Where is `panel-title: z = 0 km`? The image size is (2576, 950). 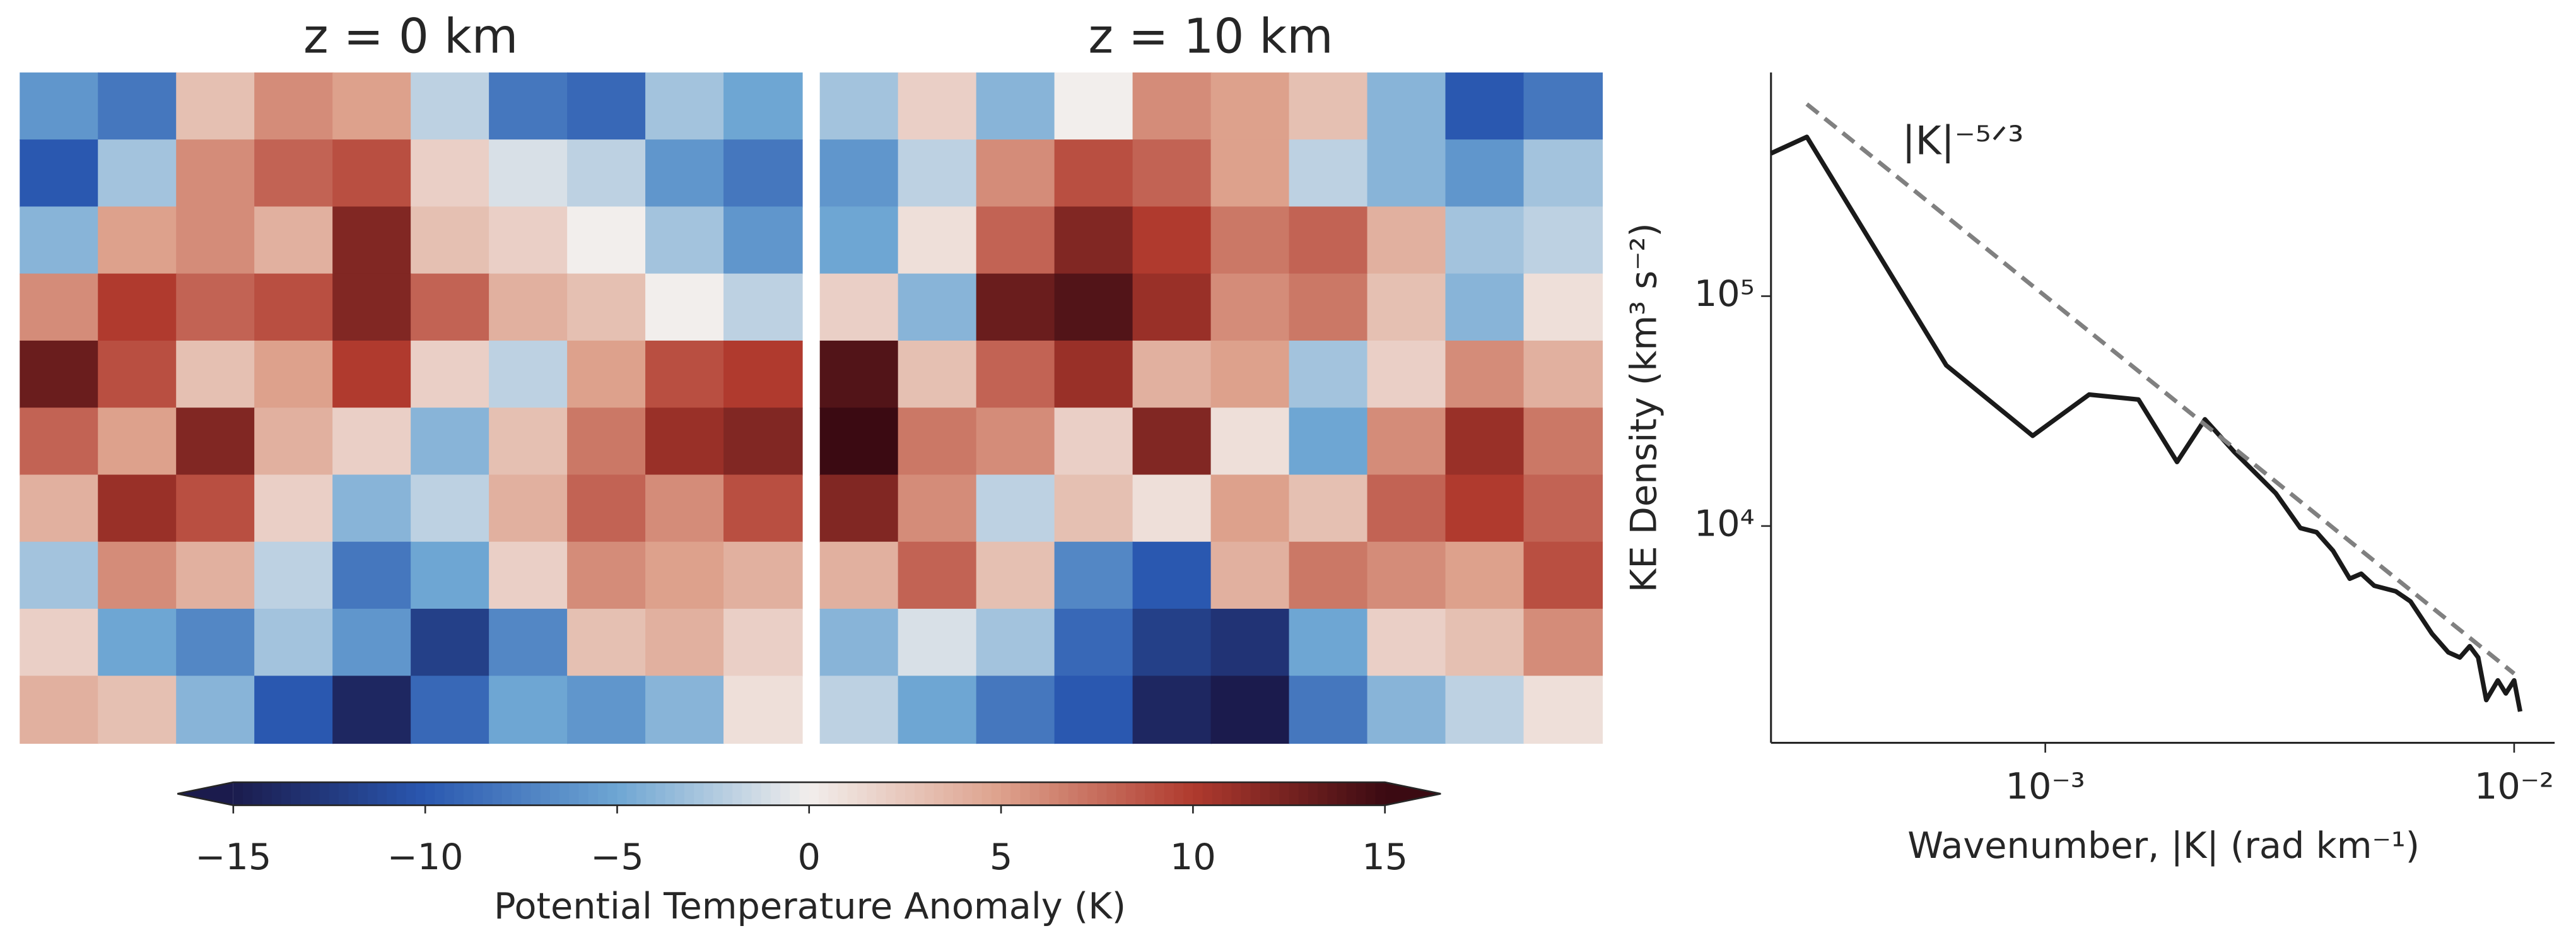
panel-title: z = 0 km is located at coordinates (410, 36).